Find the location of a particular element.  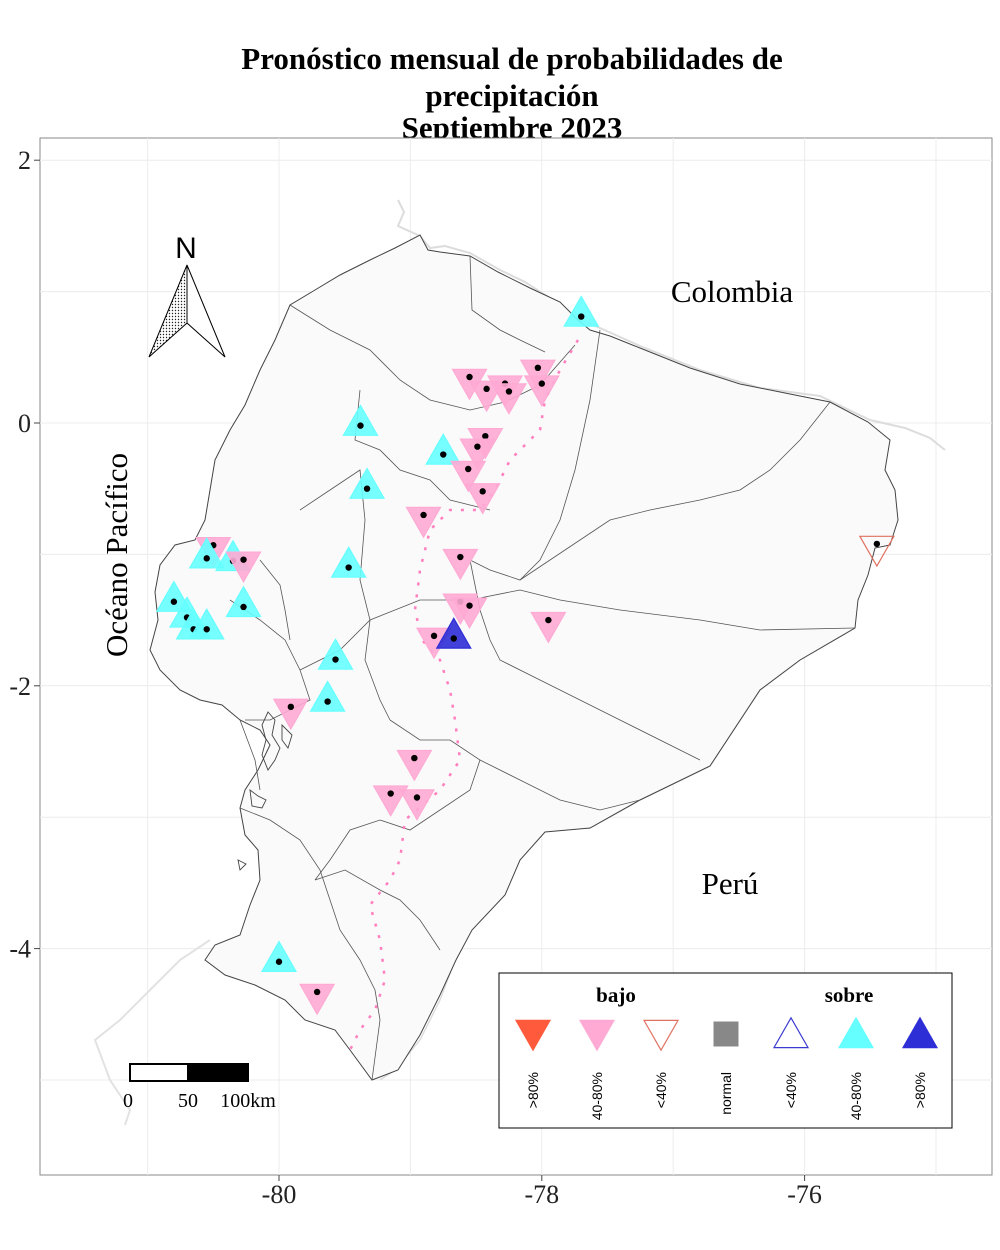

map-title-line-1: Pronóstico mensual de probabilidades de is located at coordinates (512, 58).